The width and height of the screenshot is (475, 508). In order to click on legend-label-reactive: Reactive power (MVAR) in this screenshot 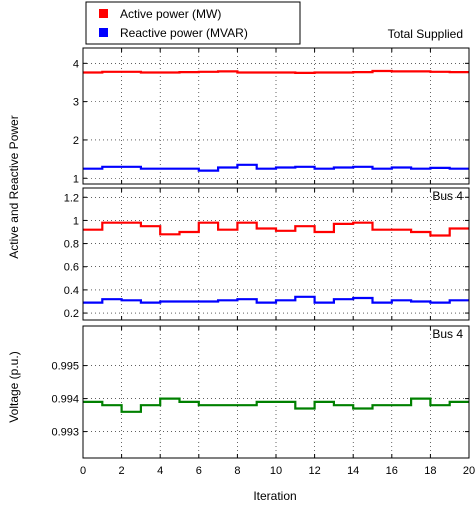, I will do `click(184, 33)`.